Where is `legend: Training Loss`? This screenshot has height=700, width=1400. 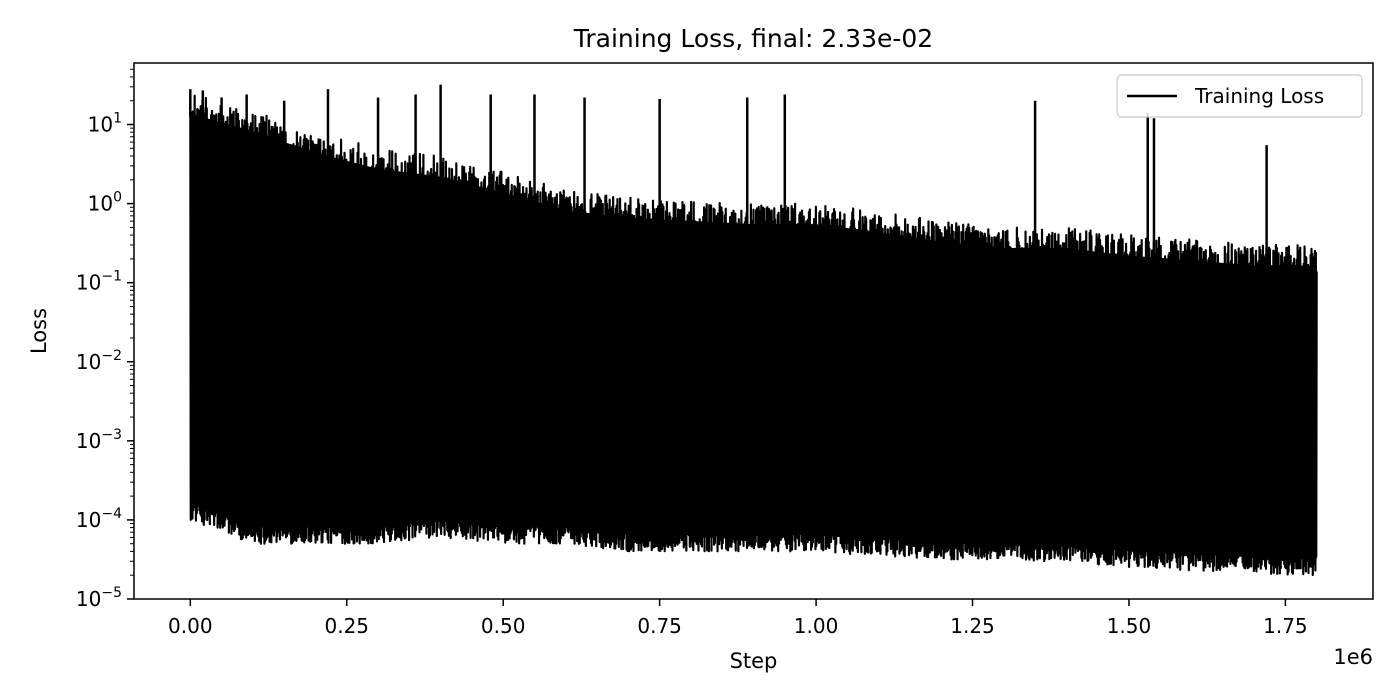
legend: Training Loss is located at coordinates (1239, 96).